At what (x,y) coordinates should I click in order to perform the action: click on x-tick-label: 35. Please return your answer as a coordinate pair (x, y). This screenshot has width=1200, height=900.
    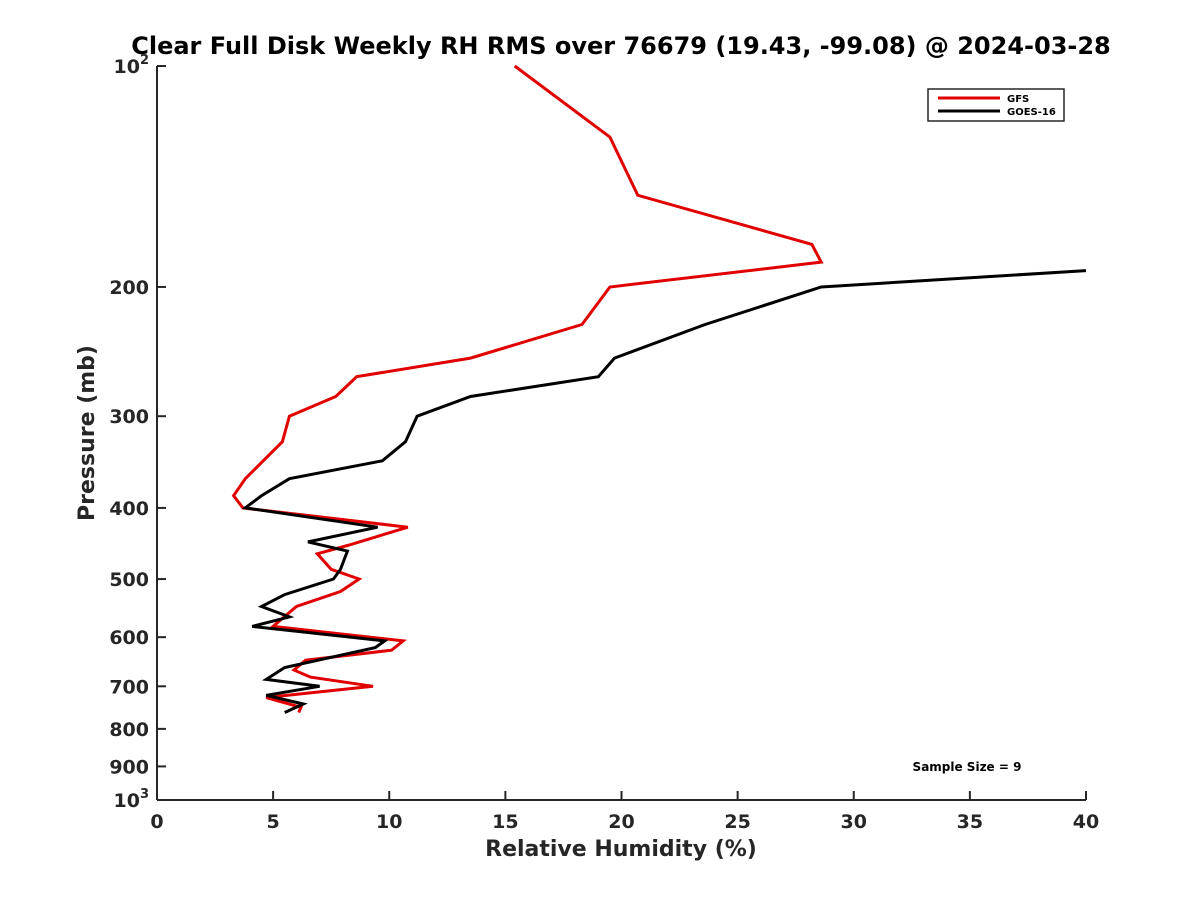
    Looking at the image, I should click on (970, 822).